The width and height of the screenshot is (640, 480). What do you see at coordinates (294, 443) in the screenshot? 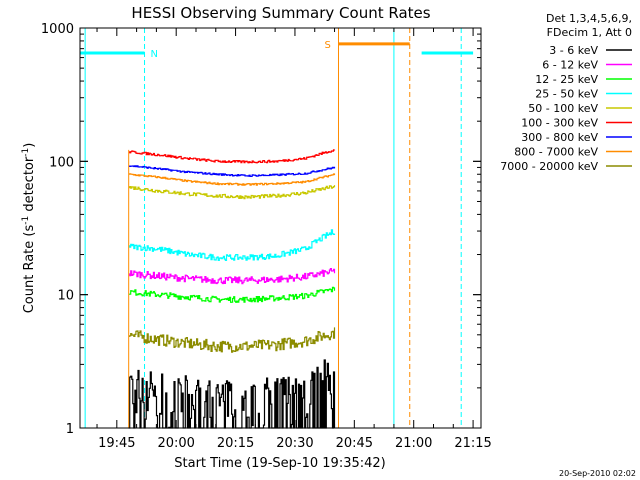
I see `x-tick-label: 20:30` at bounding box center [294, 443].